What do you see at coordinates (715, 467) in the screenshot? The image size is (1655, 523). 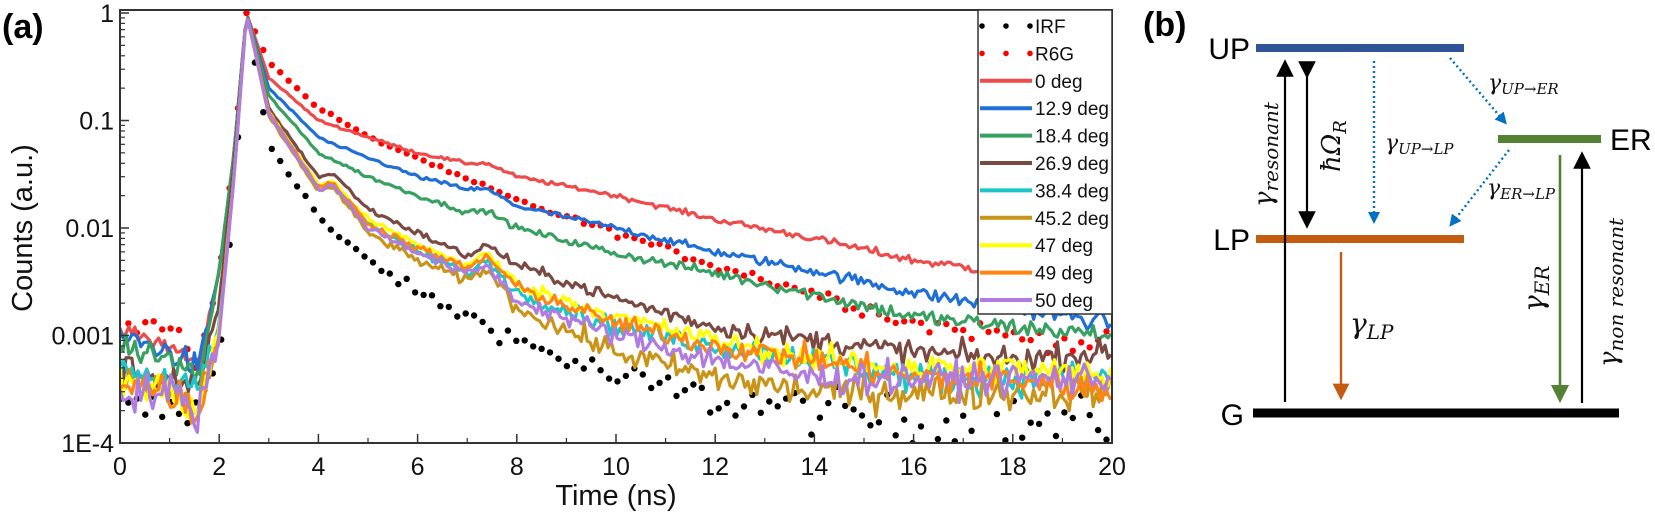 I see `x-tick-label: 12` at bounding box center [715, 467].